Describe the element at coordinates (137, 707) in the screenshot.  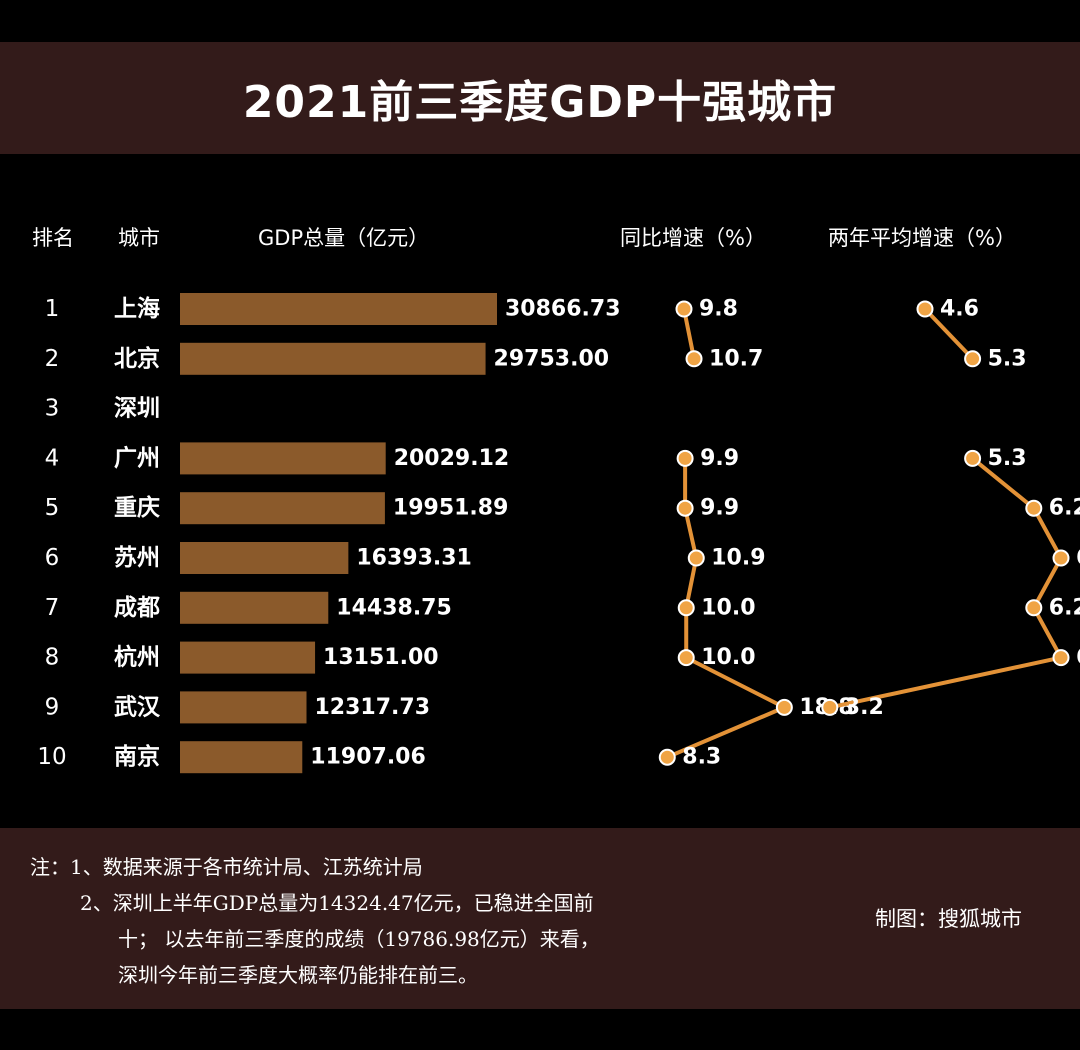
I see `city-label: 武汉` at that location.